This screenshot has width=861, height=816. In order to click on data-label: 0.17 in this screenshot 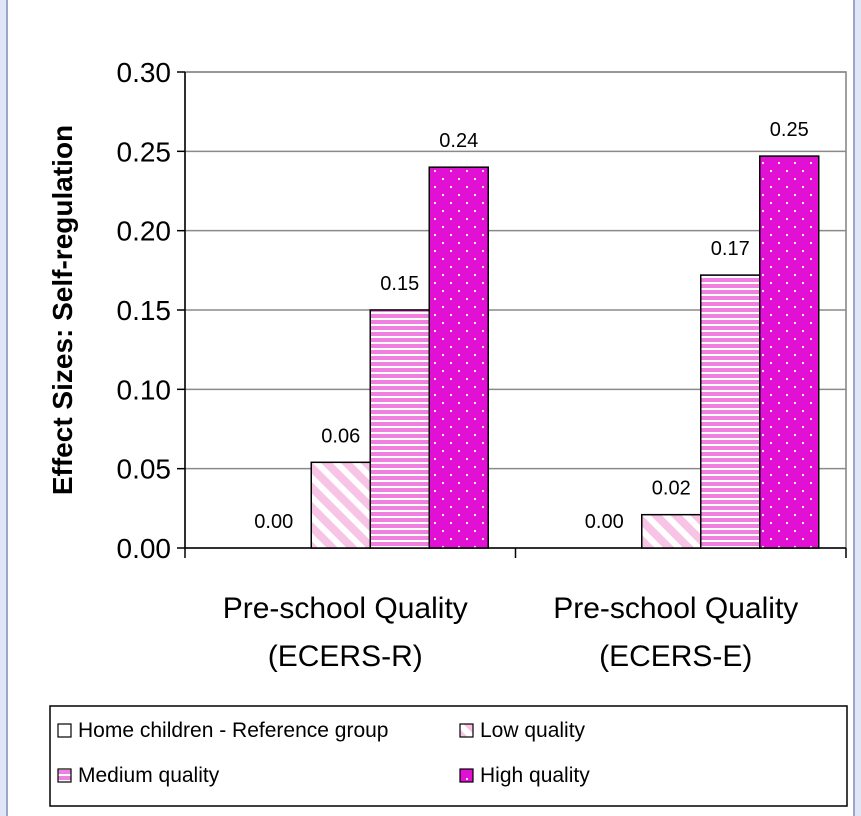, I will do `click(730, 249)`.